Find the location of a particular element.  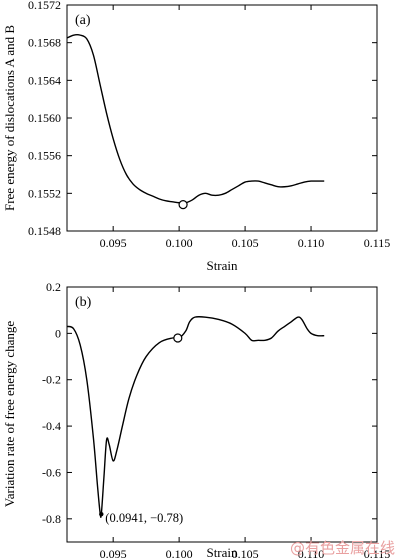

panel-b-ylabel: Variation rate of free energy change is located at coordinates (9, 414).